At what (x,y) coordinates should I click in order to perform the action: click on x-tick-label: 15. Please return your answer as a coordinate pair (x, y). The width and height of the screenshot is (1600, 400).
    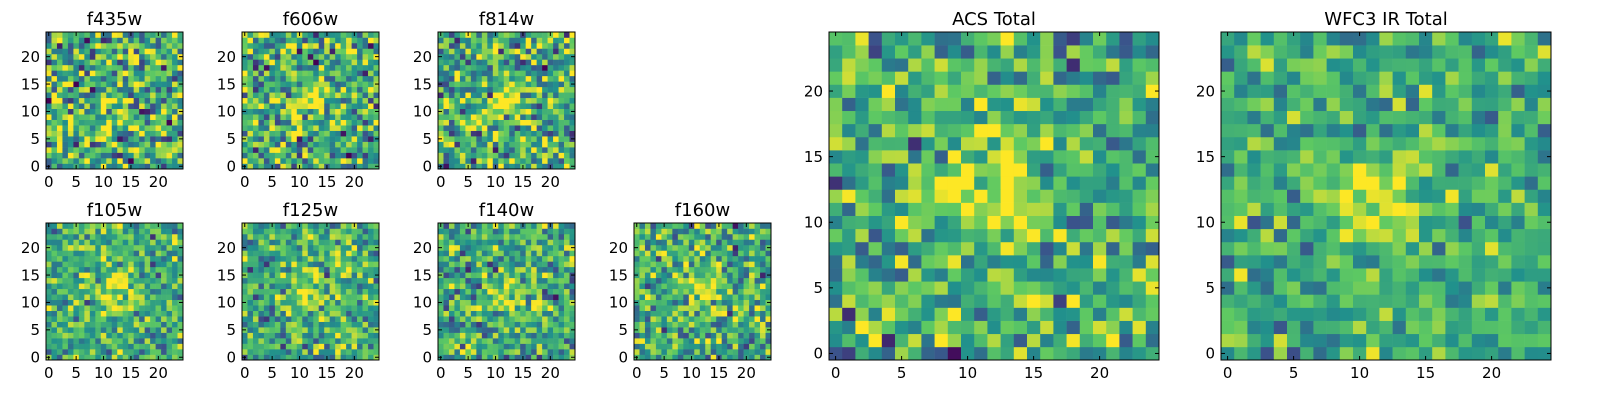
    Looking at the image, I should click on (522, 182).